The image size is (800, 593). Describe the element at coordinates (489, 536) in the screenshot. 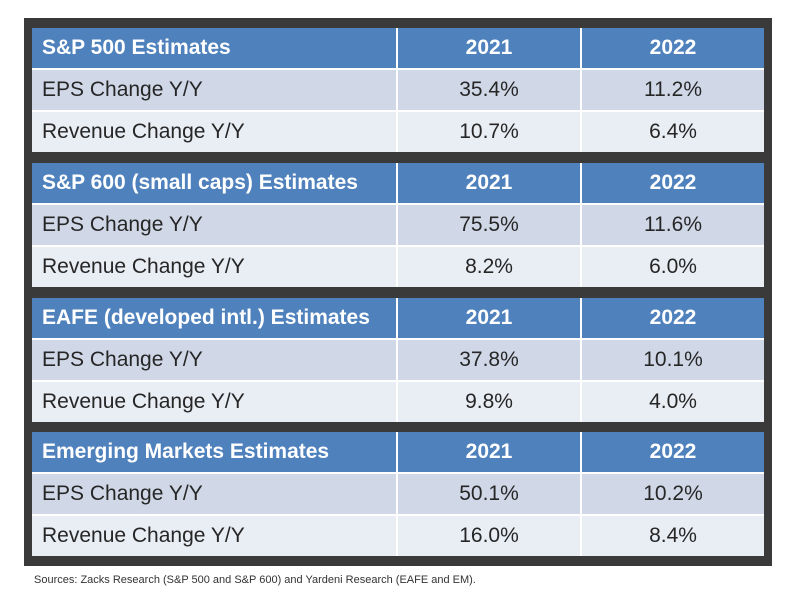

I see `row-value: 16.0%` at that location.